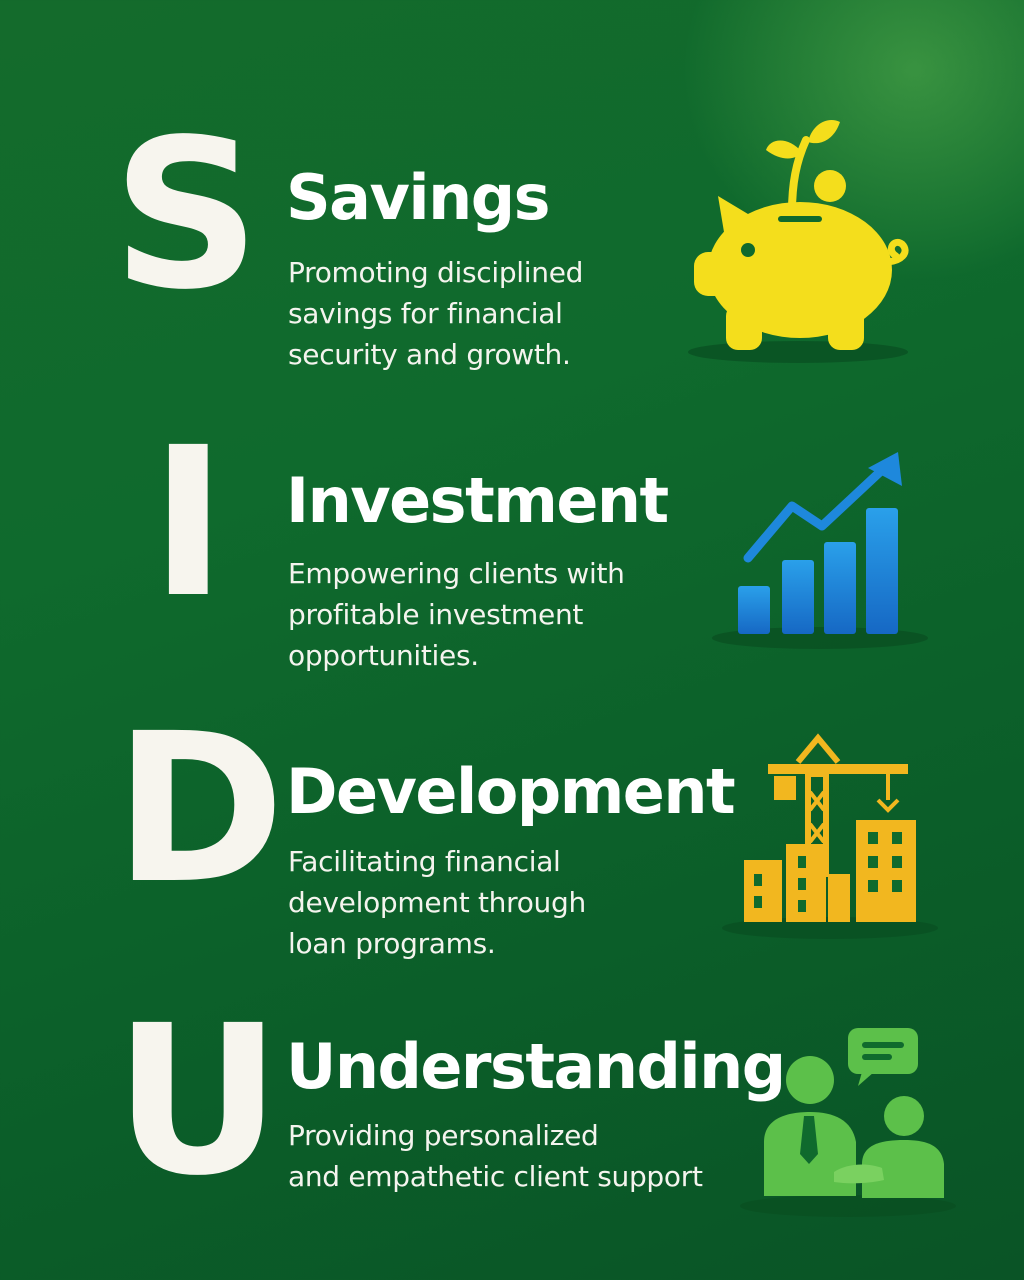  What do you see at coordinates (383, 655) in the screenshot?
I see `description-line: opportunities.` at bounding box center [383, 655].